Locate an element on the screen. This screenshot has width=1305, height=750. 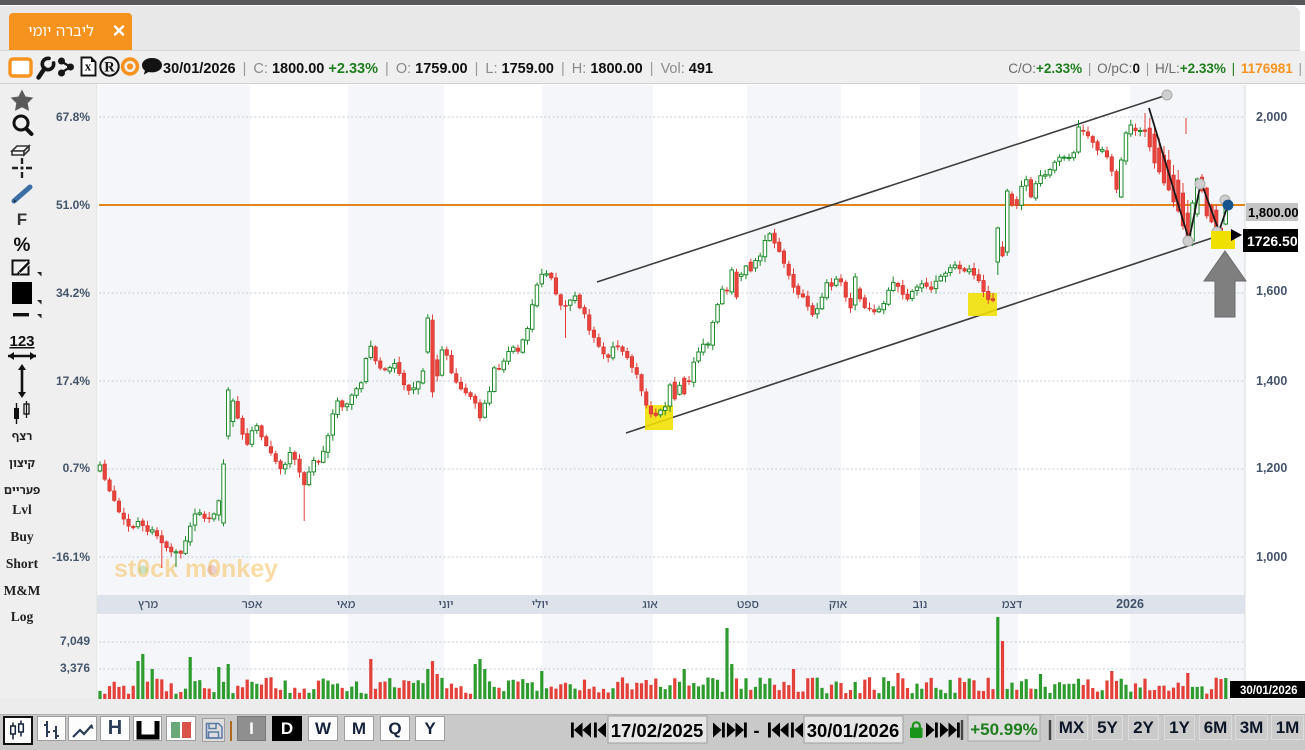
svg-text: Buy is located at coordinates (22, 536).